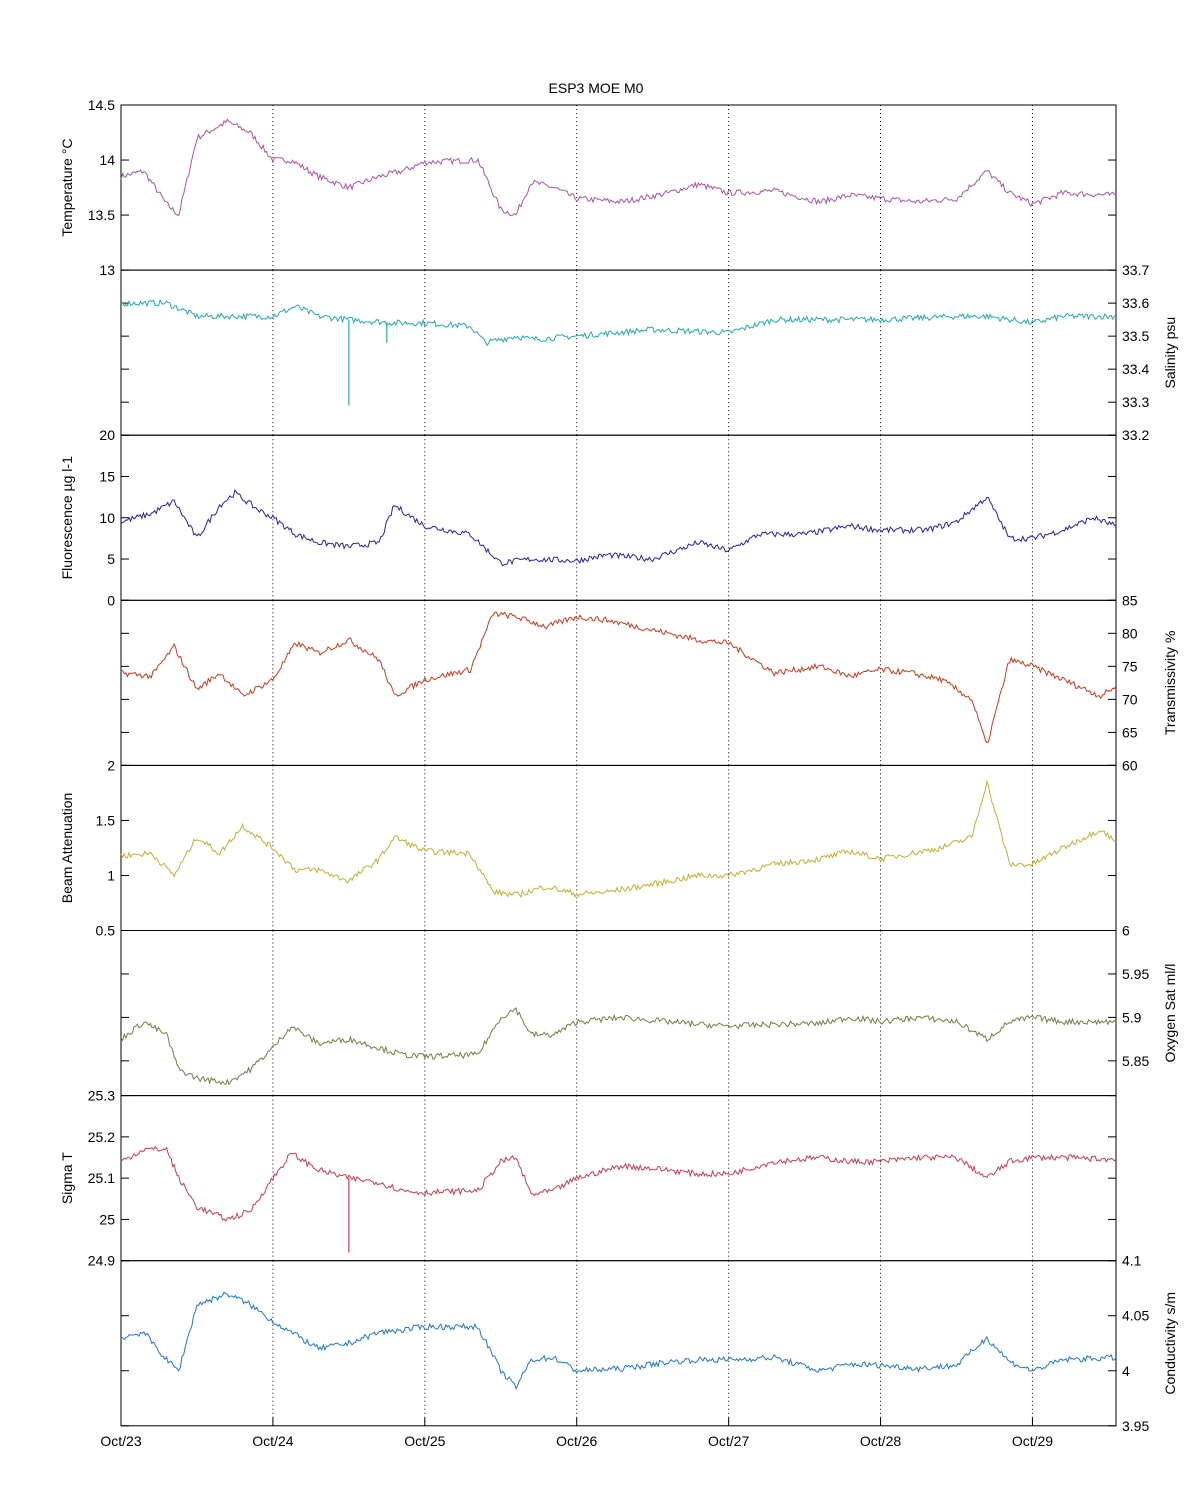 The height and width of the screenshot is (1501, 1200). I want to click on y-tick-label: 10, so click(107, 518).